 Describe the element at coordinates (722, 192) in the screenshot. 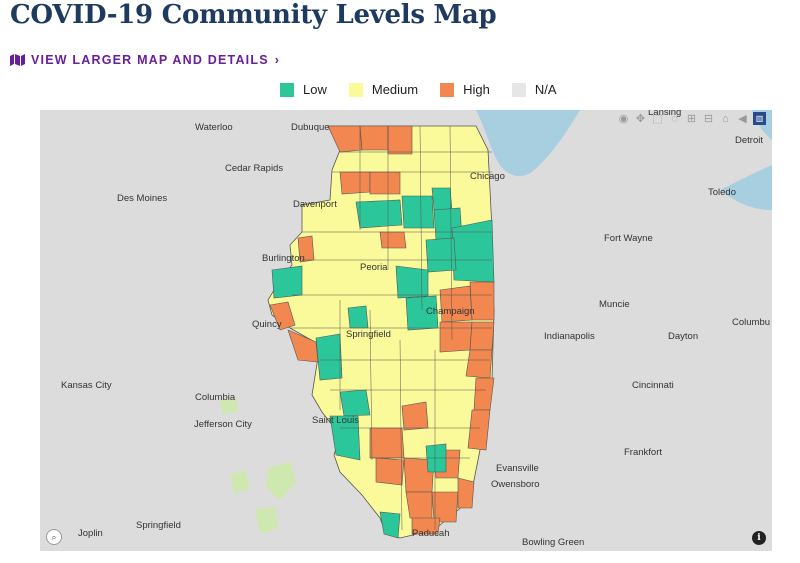

I see `city-label: Toledo` at that location.